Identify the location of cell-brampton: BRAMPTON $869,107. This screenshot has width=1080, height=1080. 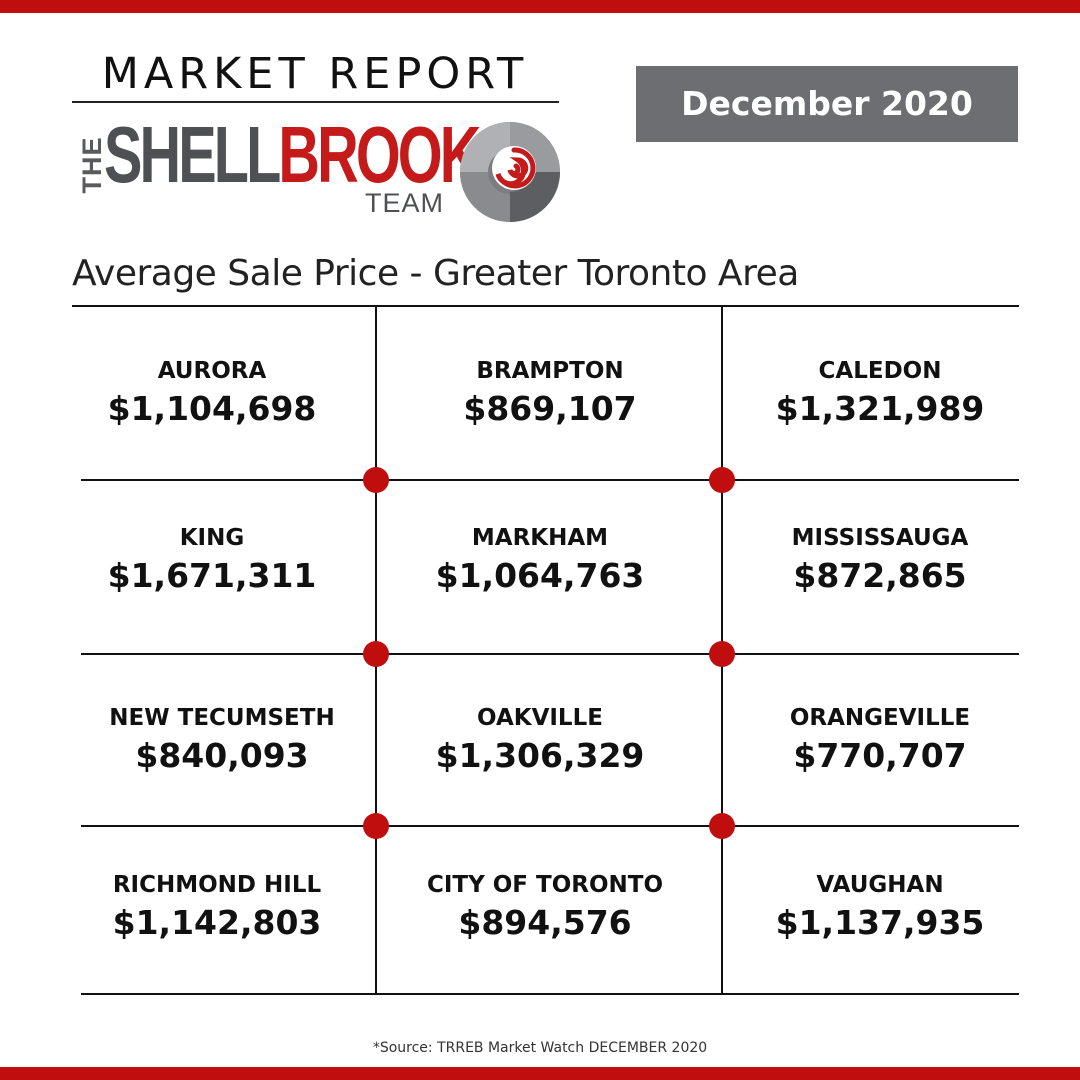
(550, 393).